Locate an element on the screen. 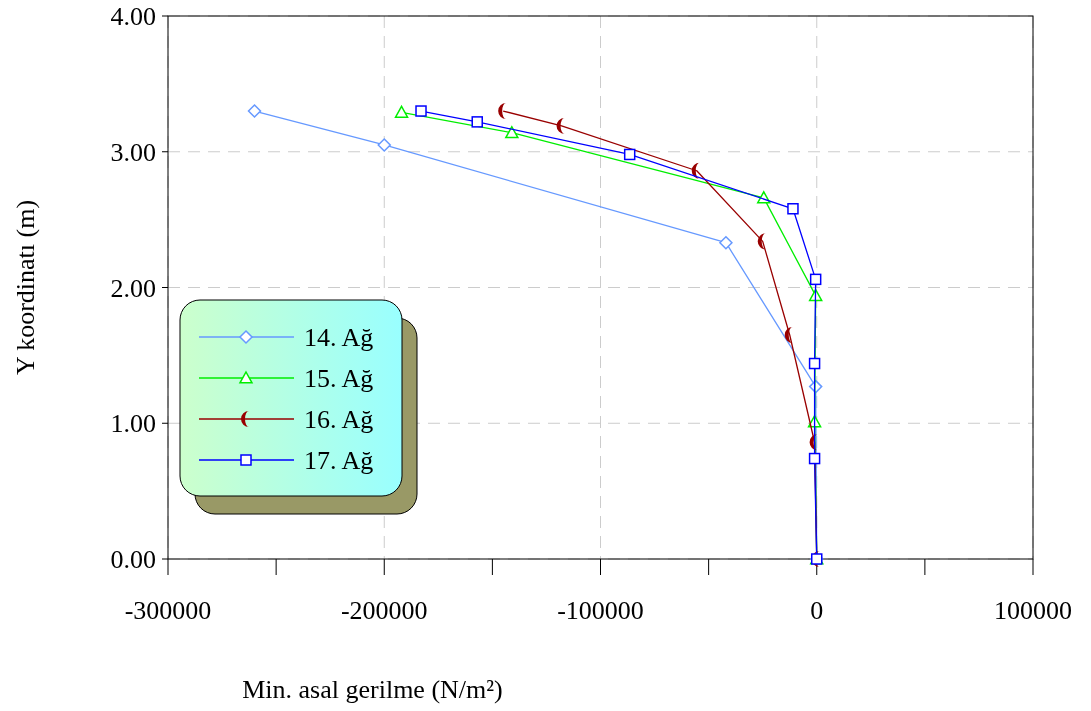 The height and width of the screenshot is (711, 1091). x-tick-label: 0 is located at coordinates (817, 610).